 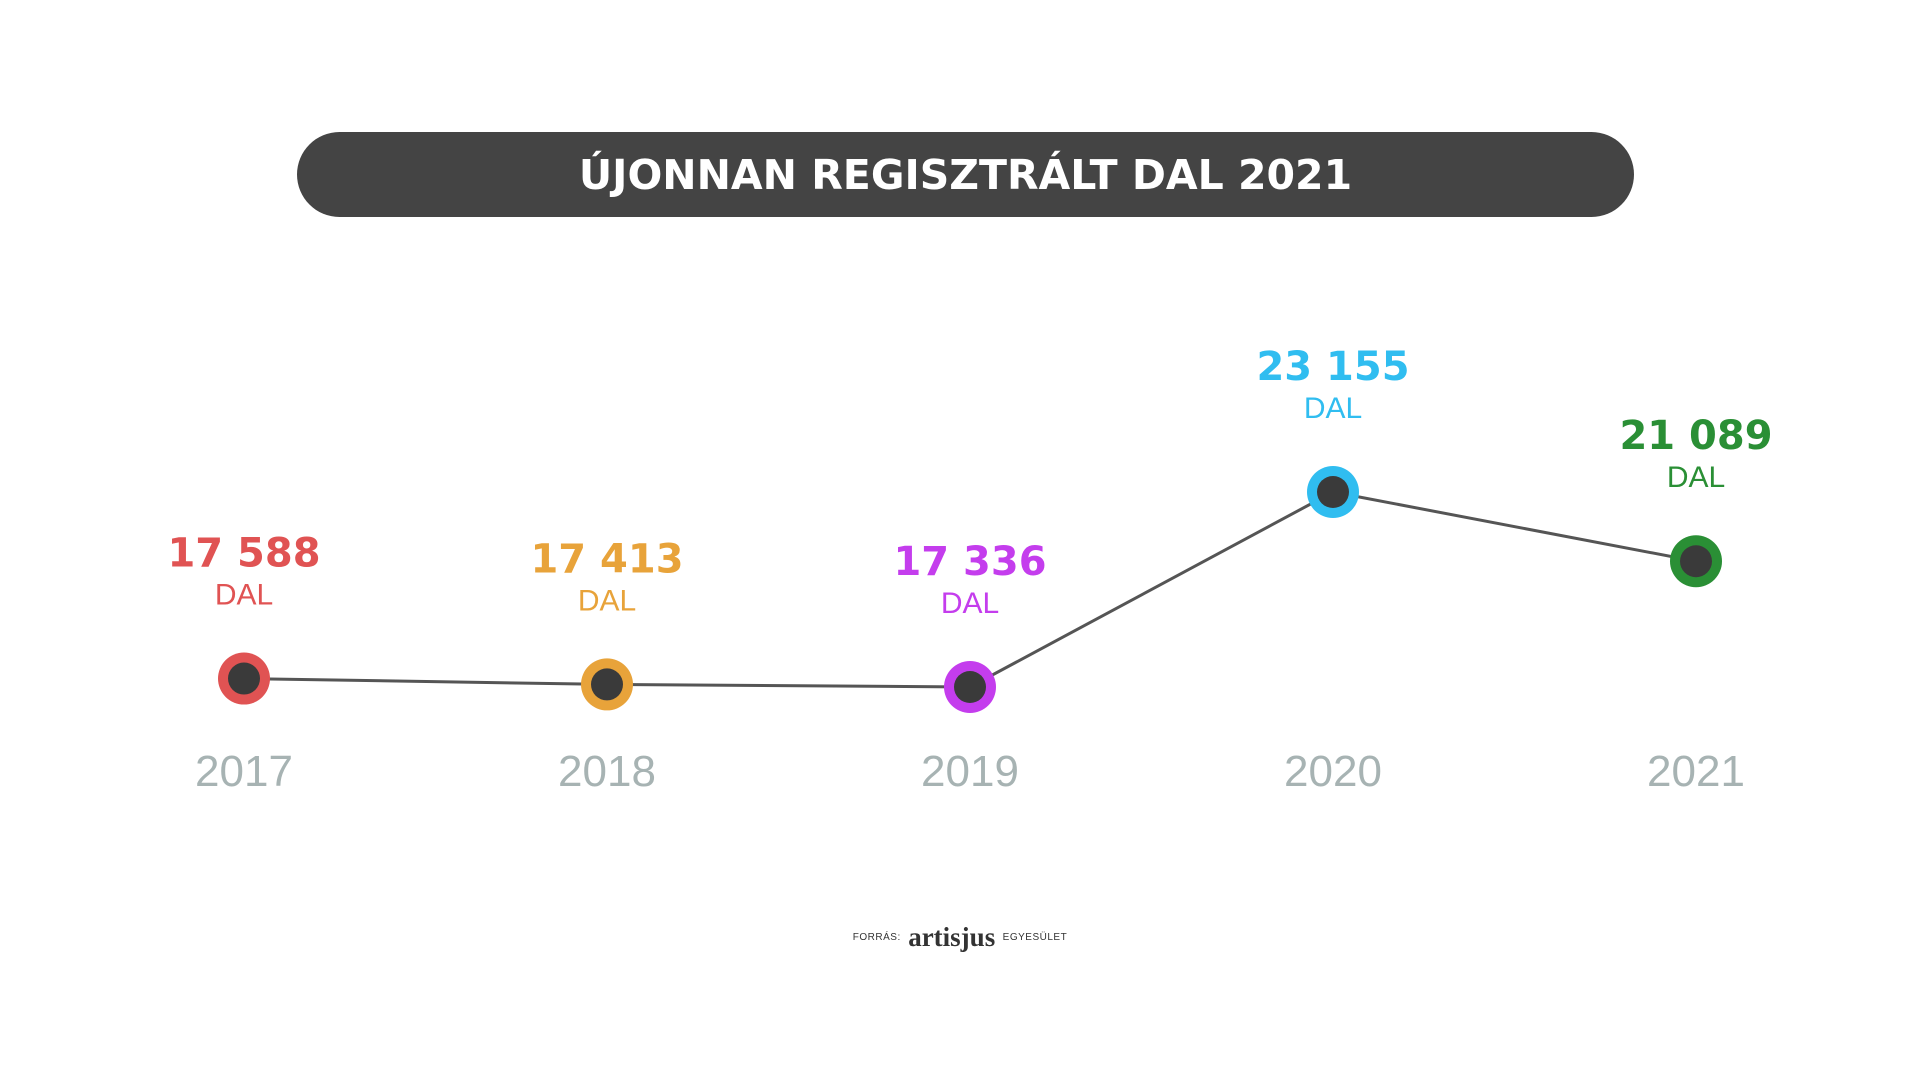 I want to click on source-credit: FORRÁS: artisjus EGYESÜLET, so click(x=960, y=937).